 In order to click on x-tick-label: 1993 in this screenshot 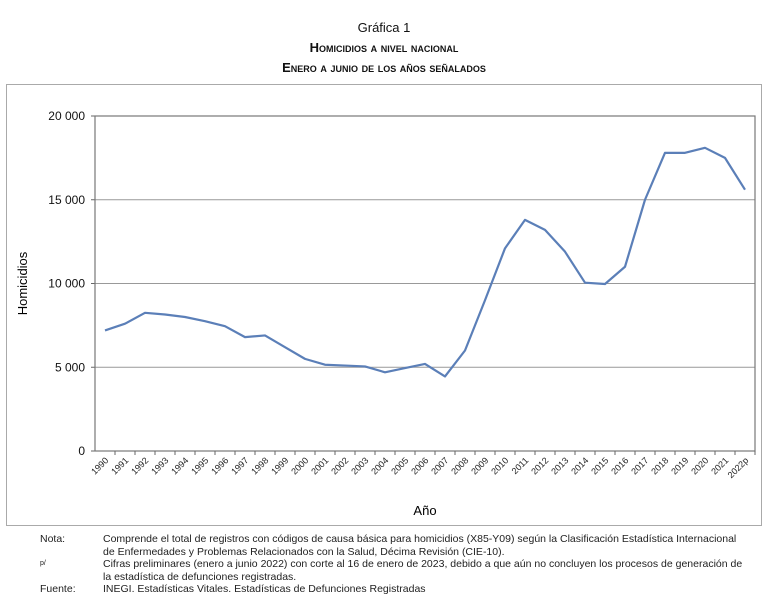, I will do `click(159, 465)`.